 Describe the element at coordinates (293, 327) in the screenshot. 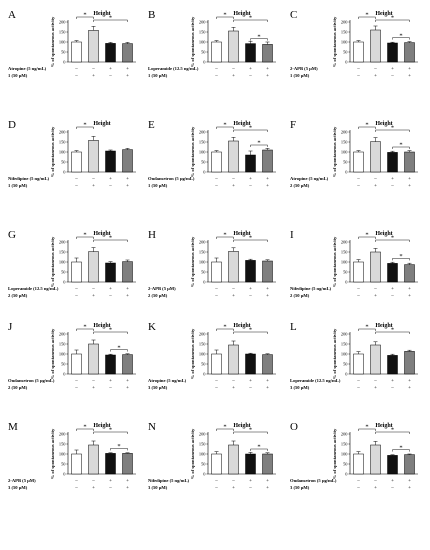

I see `panel-letter: L` at that location.